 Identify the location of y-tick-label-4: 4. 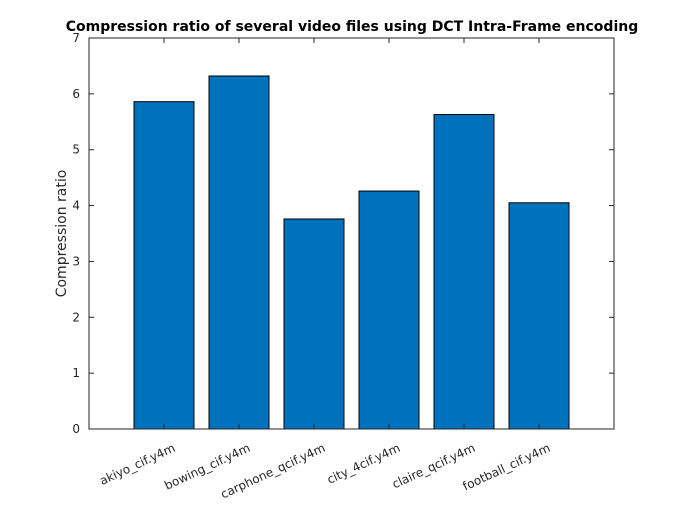
(76, 206).